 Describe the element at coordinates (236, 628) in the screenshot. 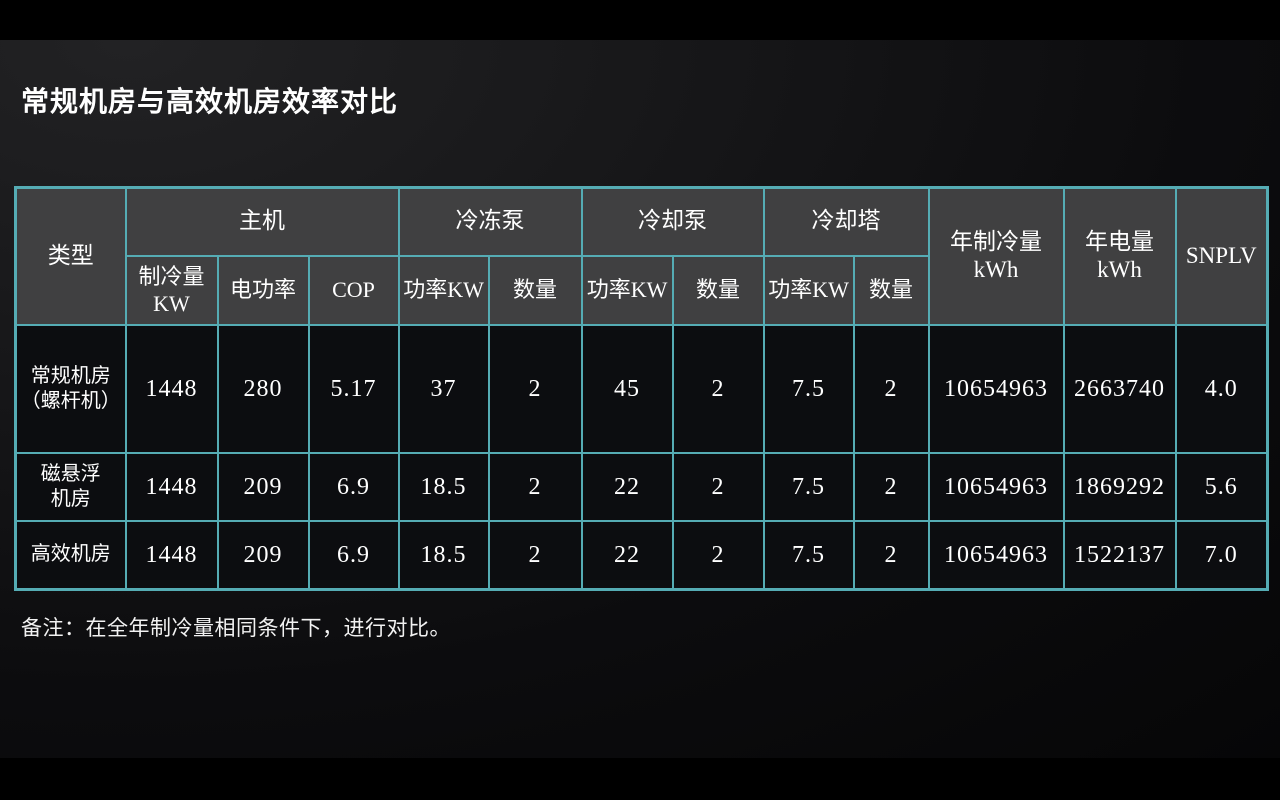

I see `footnote: 备注：在全年制冷量相同条件下，进行对比。` at that location.